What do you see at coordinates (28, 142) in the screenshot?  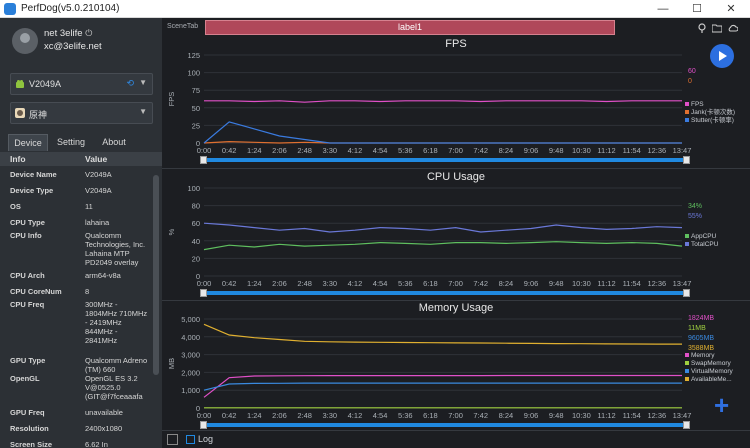 I see `tab-device: Device` at bounding box center [28, 142].